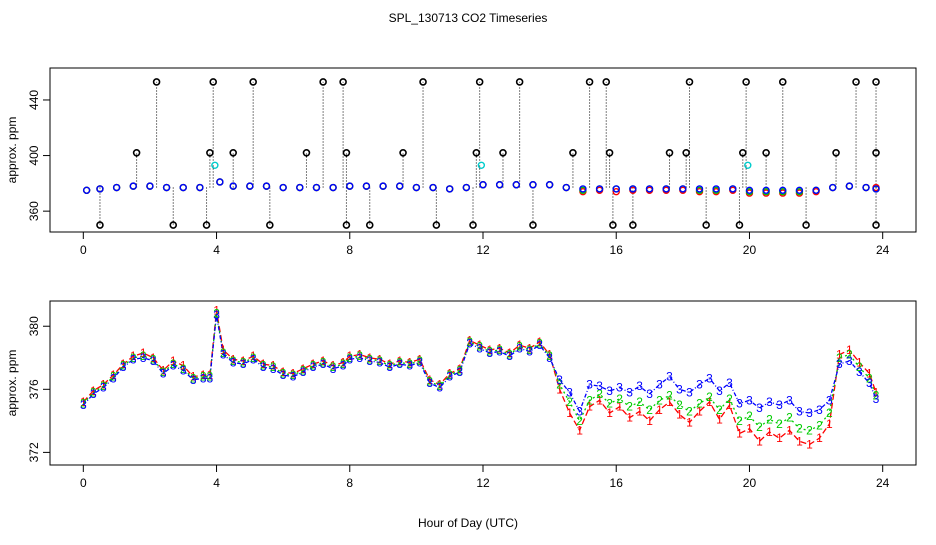 The image size is (936, 545). What do you see at coordinates (883, 483) in the screenshot?
I see `bottom-x-tick-label: 24` at bounding box center [883, 483].